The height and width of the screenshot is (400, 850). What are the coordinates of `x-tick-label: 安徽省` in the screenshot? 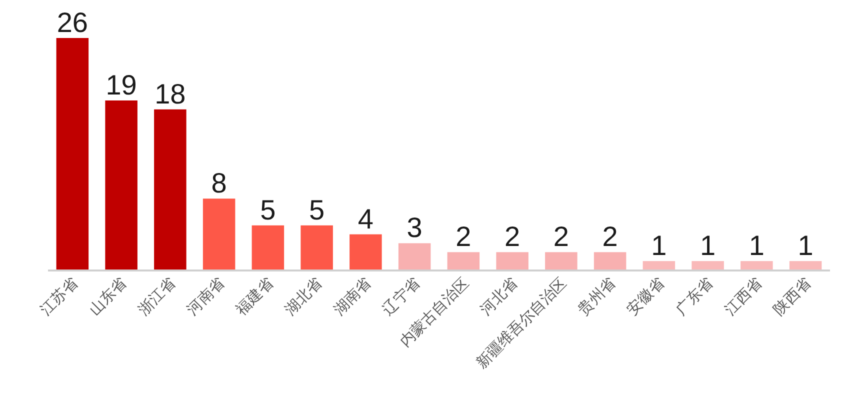 It's located at (645, 296).